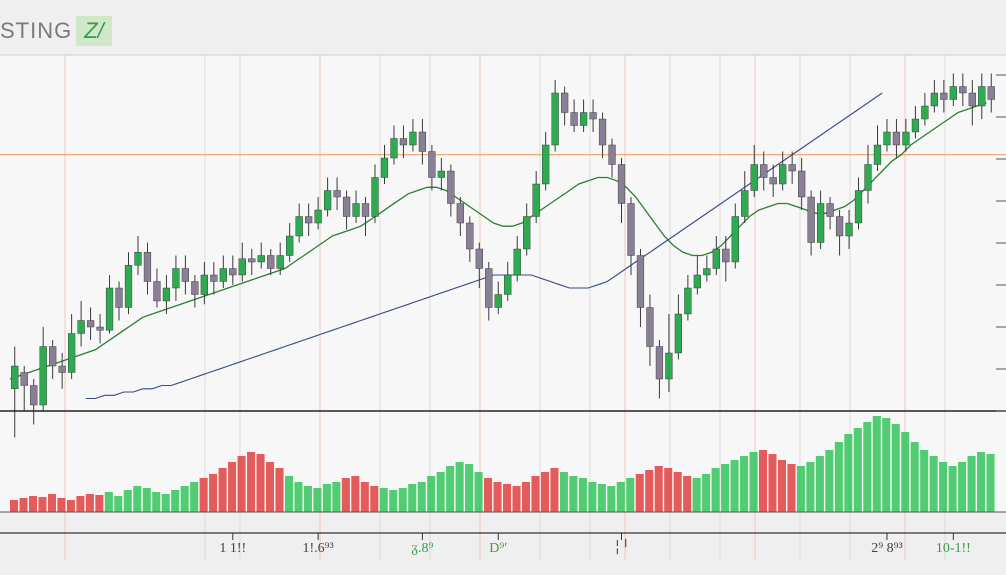 This screenshot has height=575, width=1006. I want to click on x-tick-label: 1!.6⁹³, so click(318, 548).